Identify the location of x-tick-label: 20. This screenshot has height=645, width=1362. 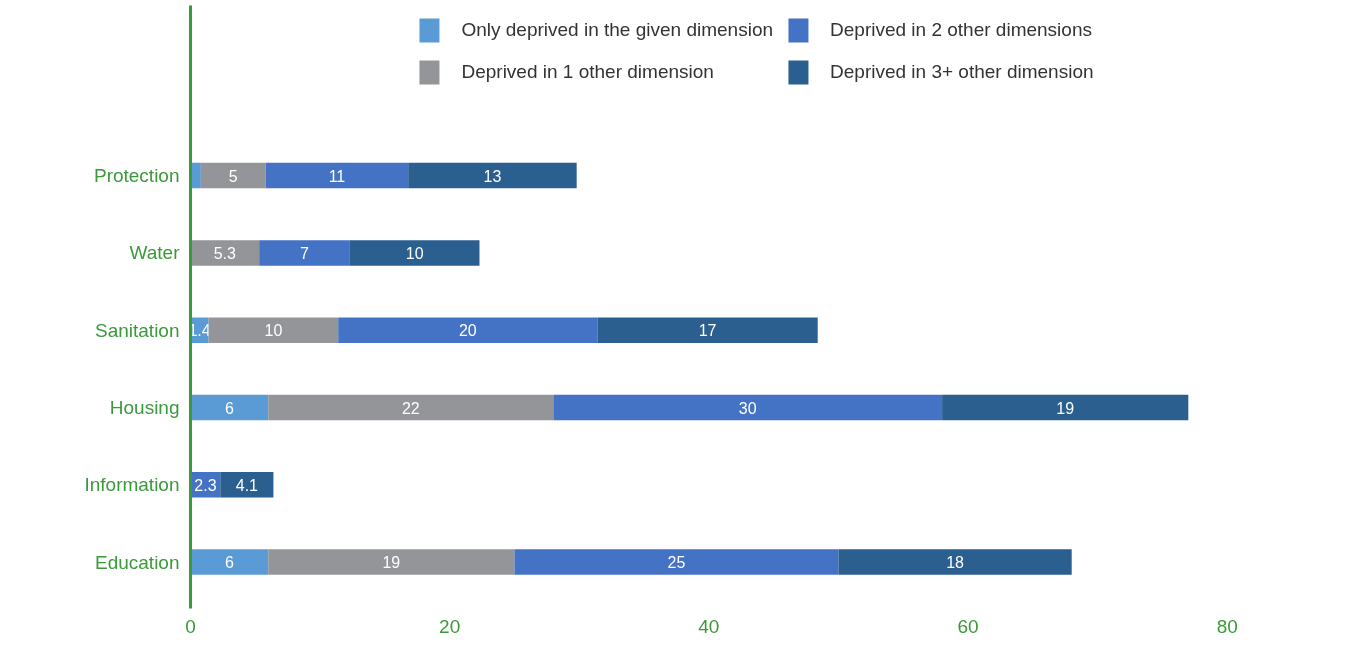
(450, 626).